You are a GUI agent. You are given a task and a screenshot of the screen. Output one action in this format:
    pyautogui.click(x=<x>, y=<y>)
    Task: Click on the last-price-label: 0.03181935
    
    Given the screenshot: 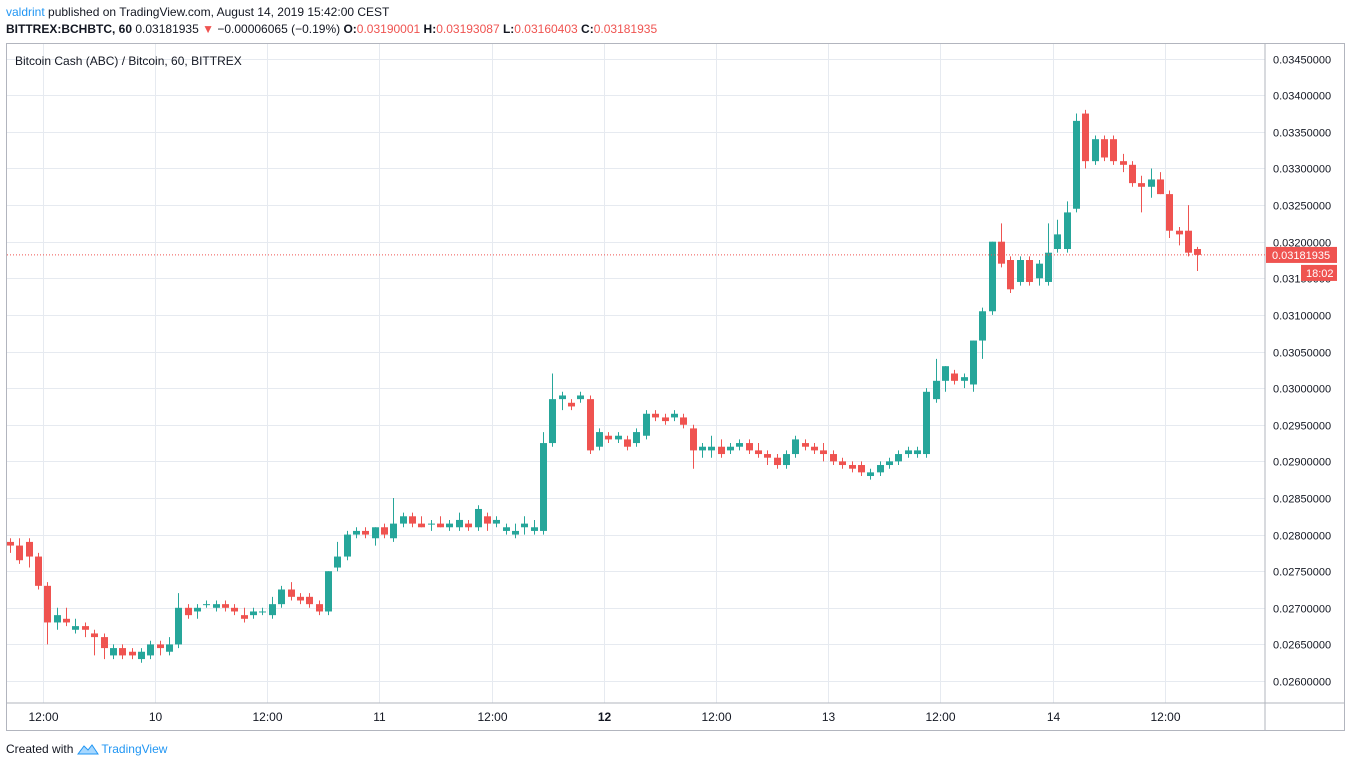 What is the action you would take?
    pyautogui.click(x=1301, y=256)
    